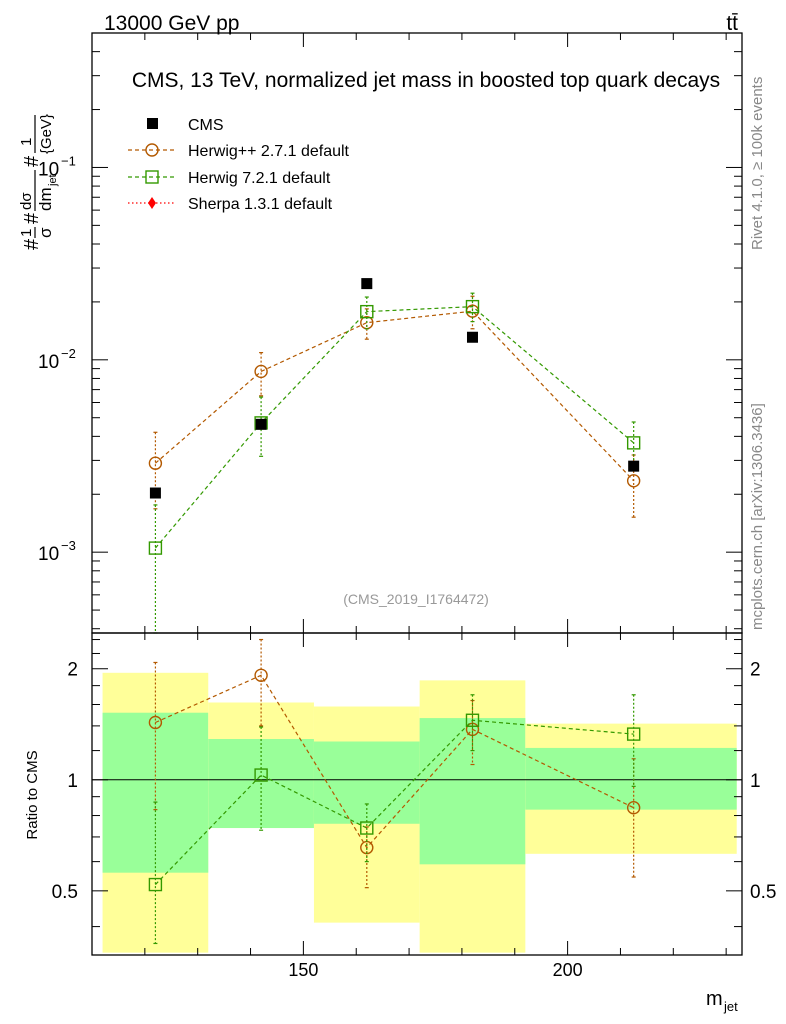 The image size is (786, 1024). I want to click on legend-entry-herwig7: Herwig 7.2.1 default, so click(229, 178).